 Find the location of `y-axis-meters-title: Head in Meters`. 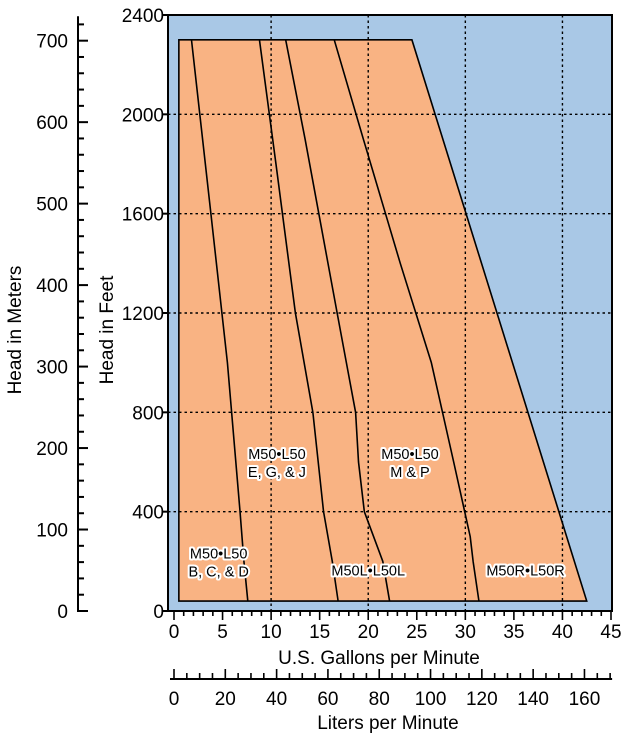

y-axis-meters-title: Head in Meters is located at coordinates (15, 330).